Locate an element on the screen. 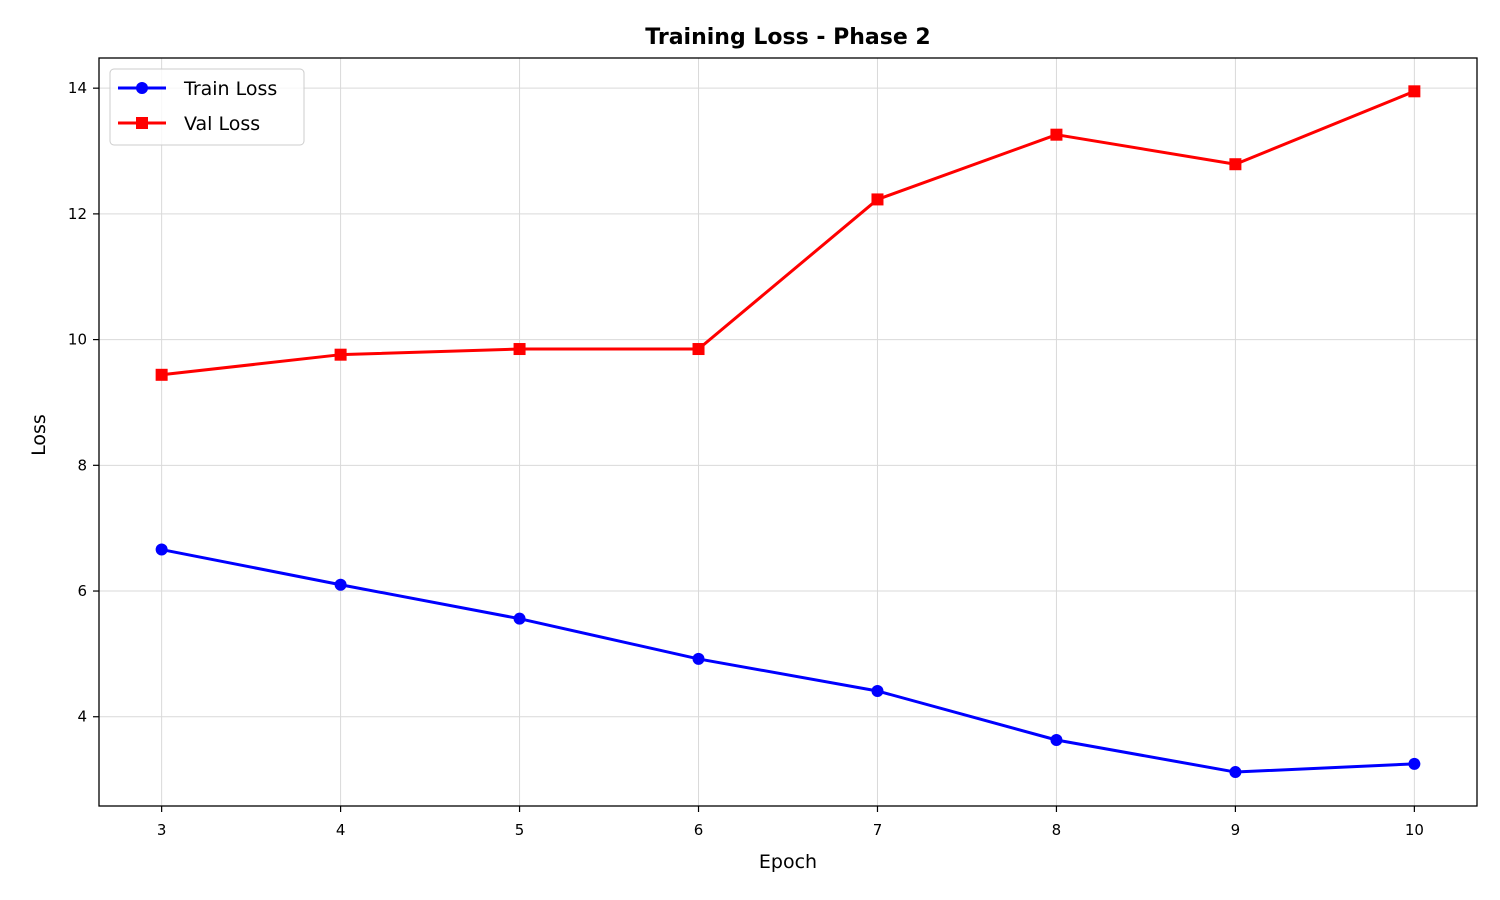 This screenshot has height=900, width=1500. y-tick-label: 14 is located at coordinates (77, 88).